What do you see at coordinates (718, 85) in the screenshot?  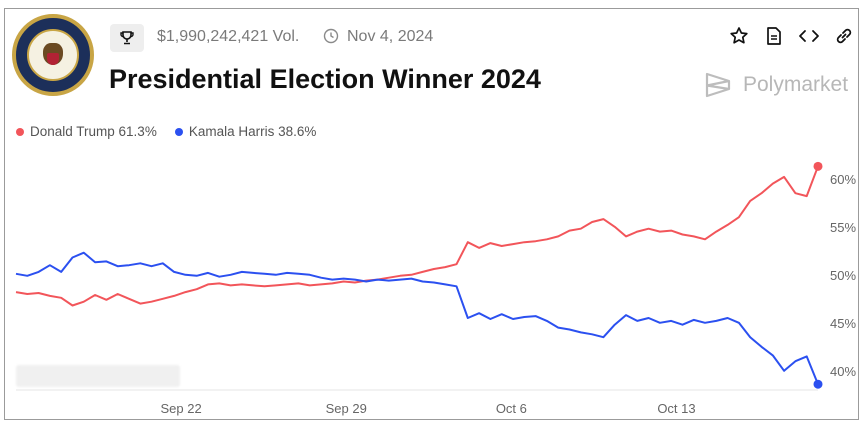 I see `polymarket-logo-icon` at bounding box center [718, 85].